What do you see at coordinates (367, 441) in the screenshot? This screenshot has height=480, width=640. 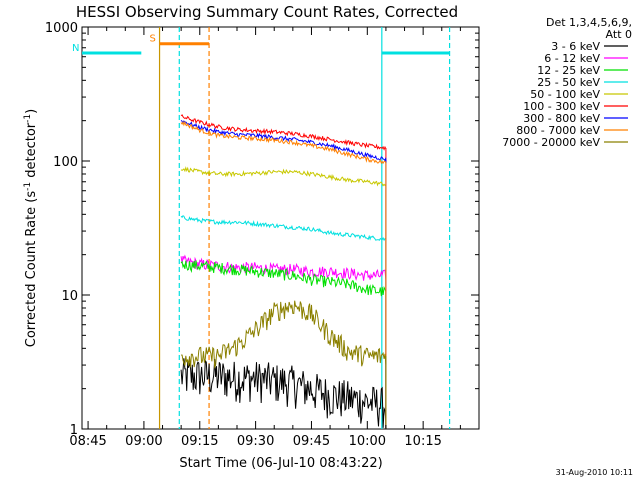 I see `x-tick-label: 10:00` at bounding box center [367, 441].